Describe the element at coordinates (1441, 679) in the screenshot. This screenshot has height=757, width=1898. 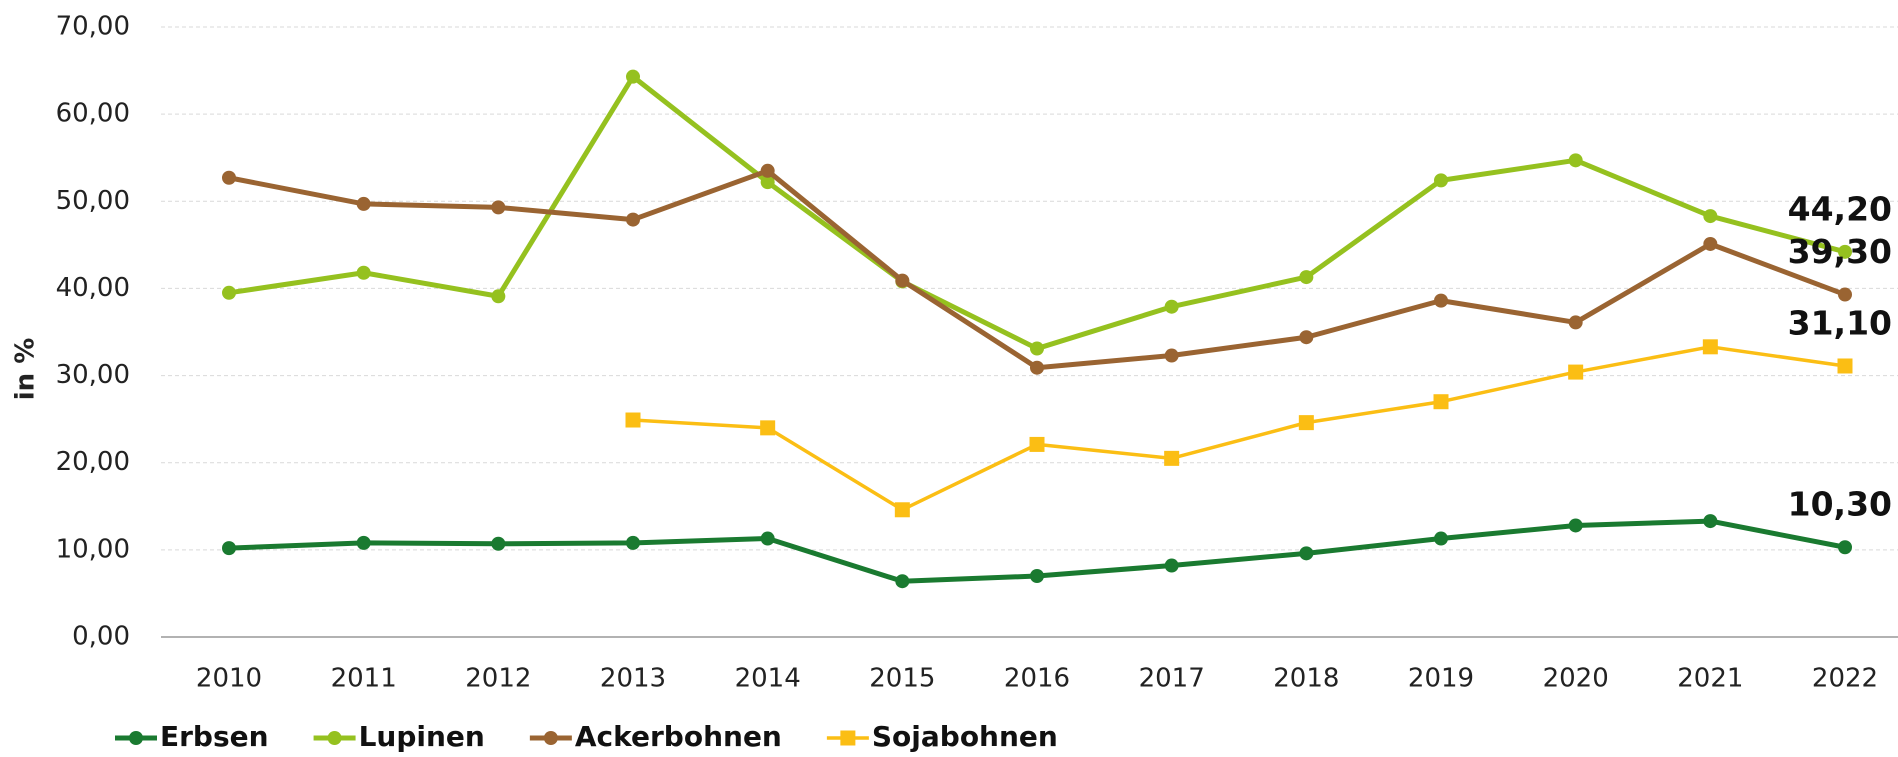
I see `x-tick-label: 2019` at that location.